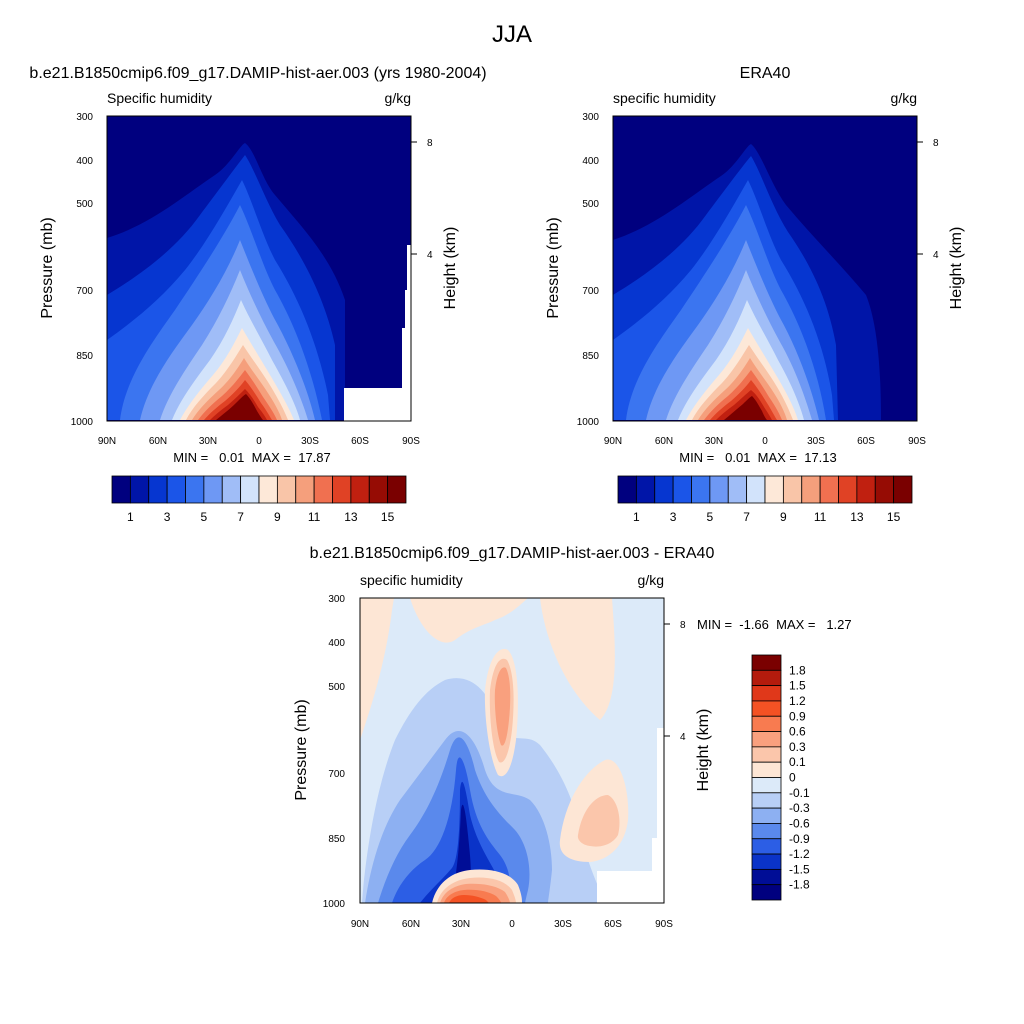 Image resolution: width=1024 pixels, height=1024 pixels. I want to click on colorbar-tick-label: 11, so click(820, 517).